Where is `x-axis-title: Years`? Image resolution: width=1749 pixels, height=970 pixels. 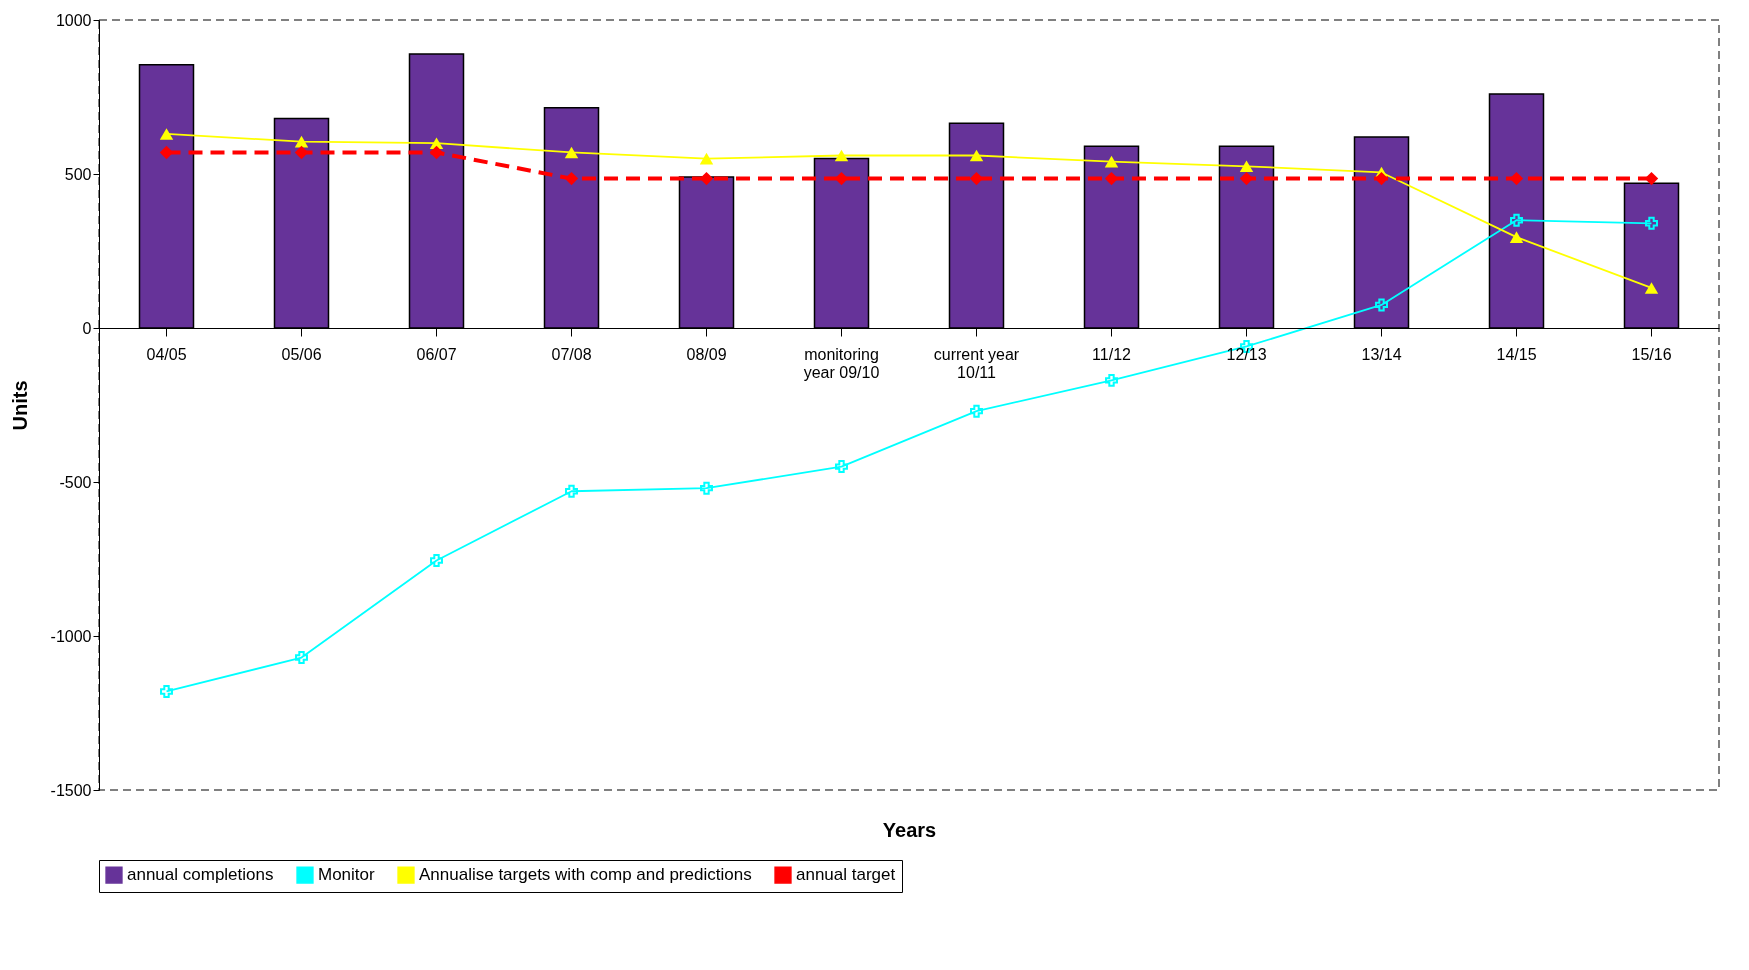
x-axis-title: Years is located at coordinates (909, 829).